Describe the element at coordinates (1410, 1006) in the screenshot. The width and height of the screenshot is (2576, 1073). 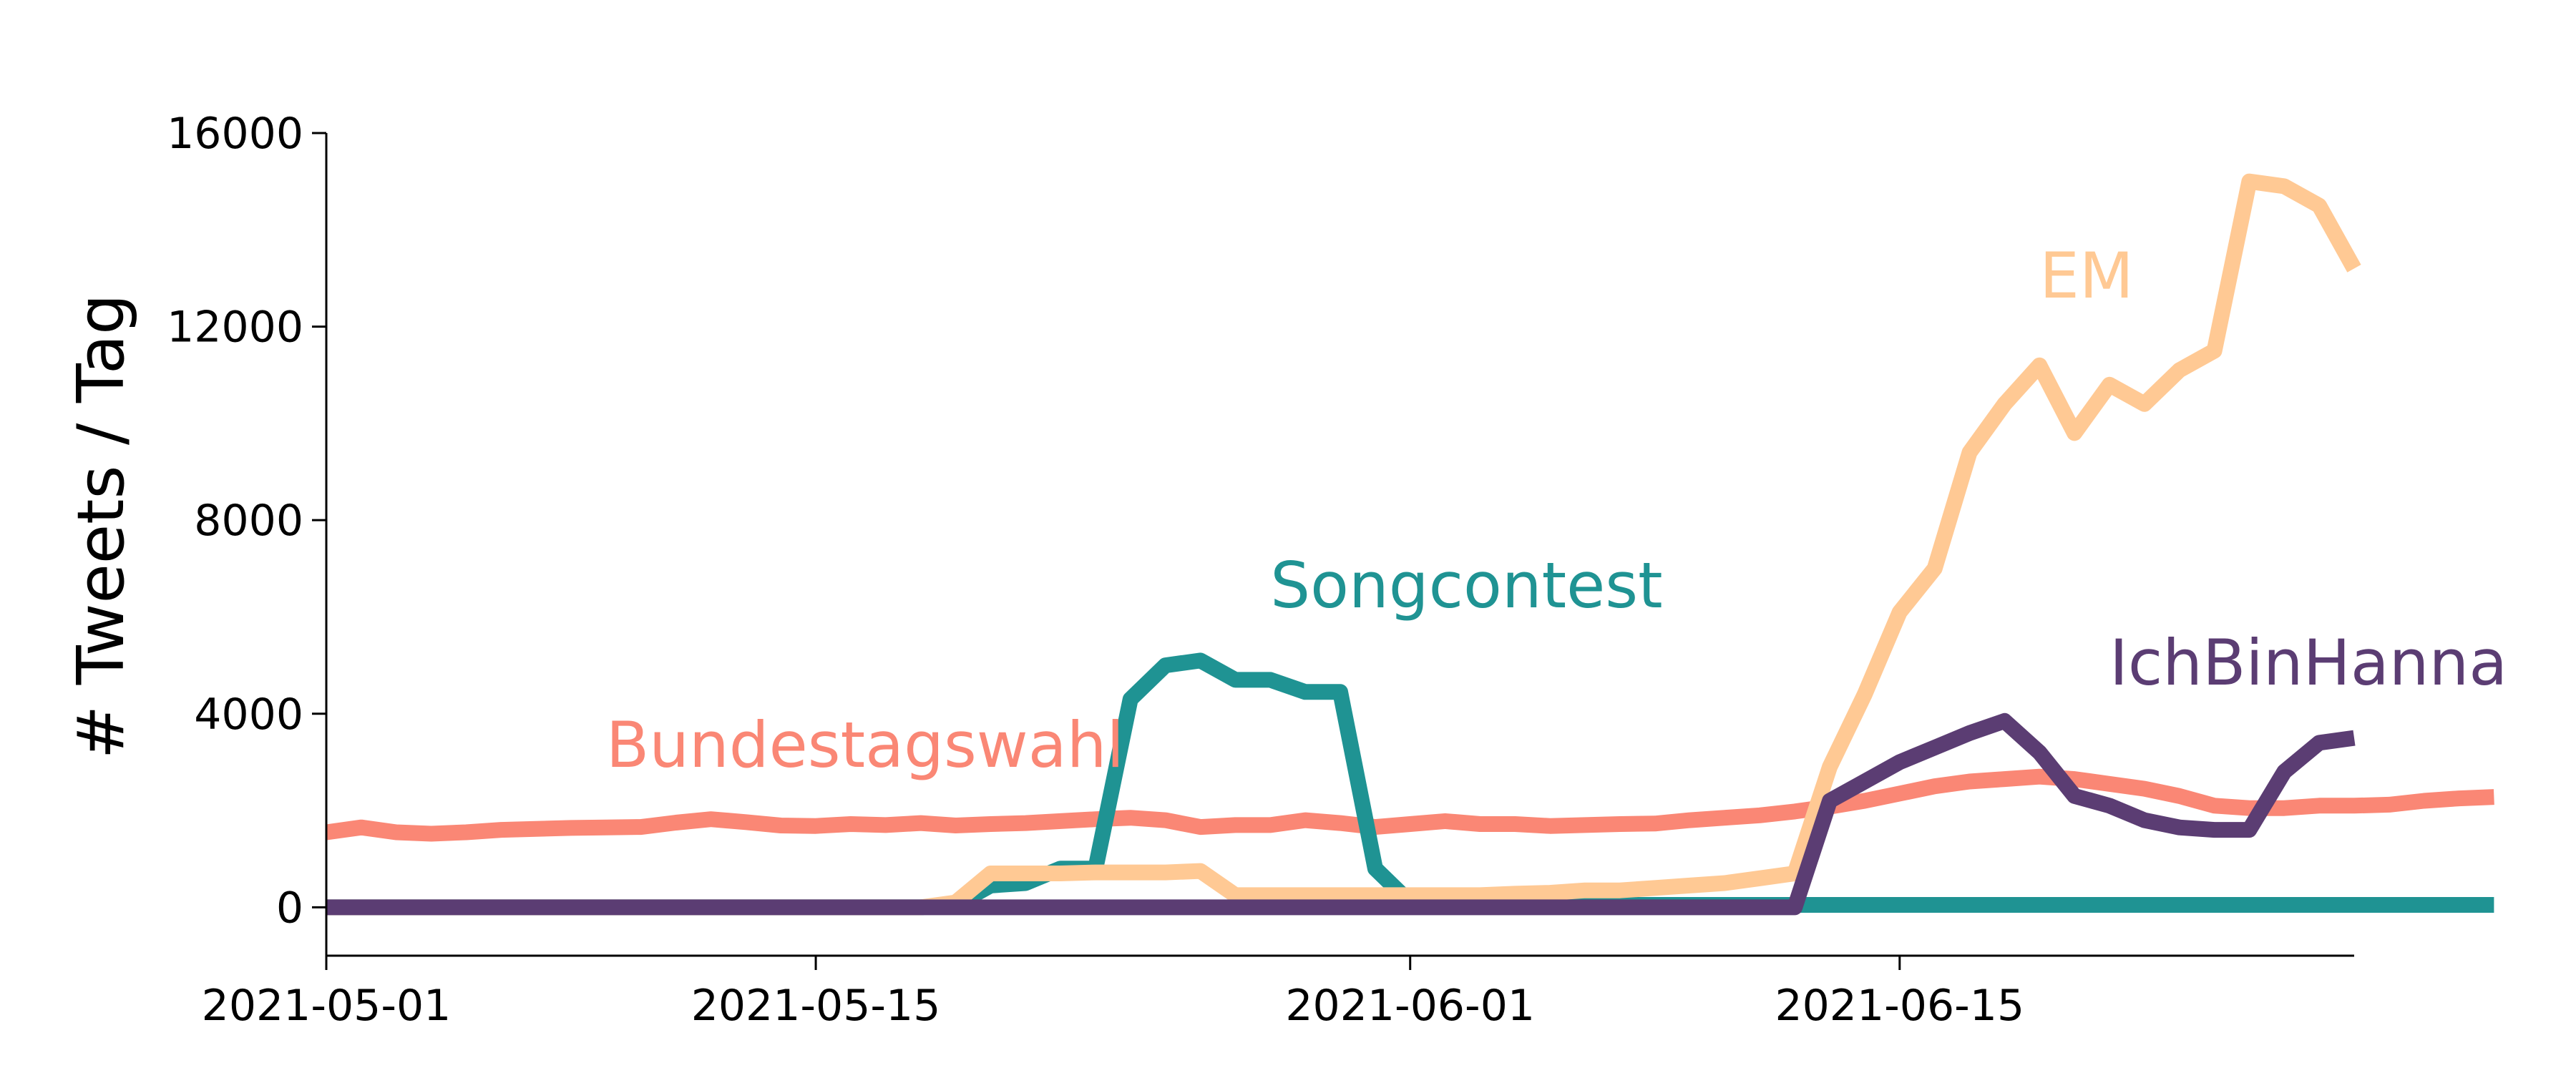
I see `x-tick-label: 2021-06-01` at that location.